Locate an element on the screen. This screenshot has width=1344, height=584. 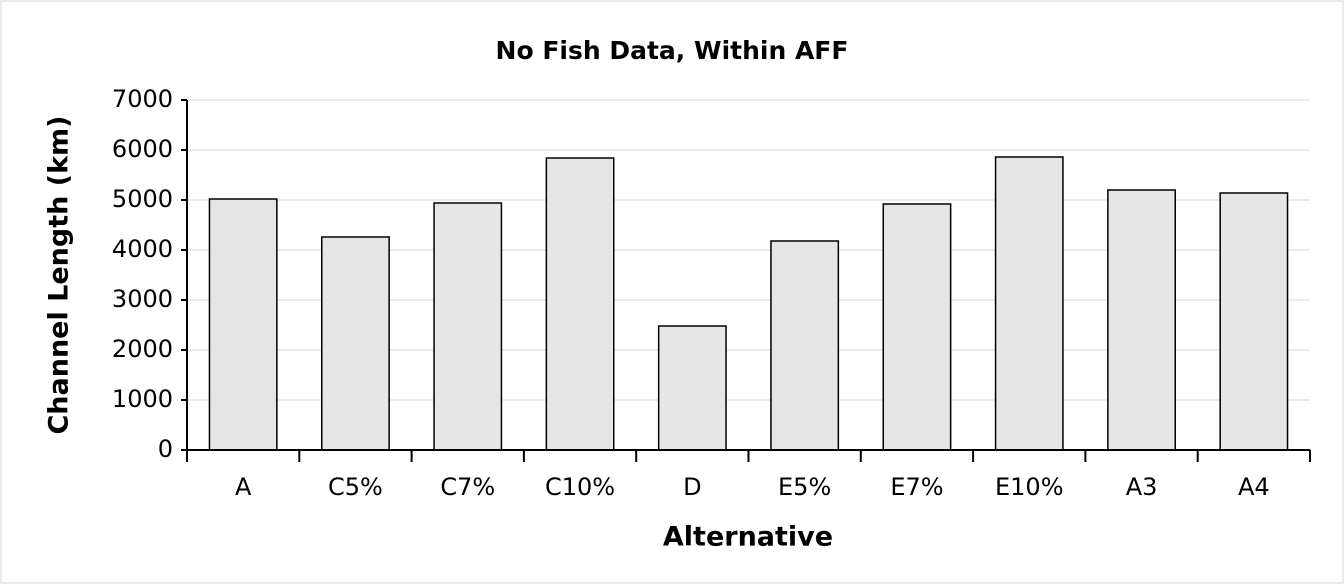
x-tick-label: E7% is located at coordinates (916, 487).